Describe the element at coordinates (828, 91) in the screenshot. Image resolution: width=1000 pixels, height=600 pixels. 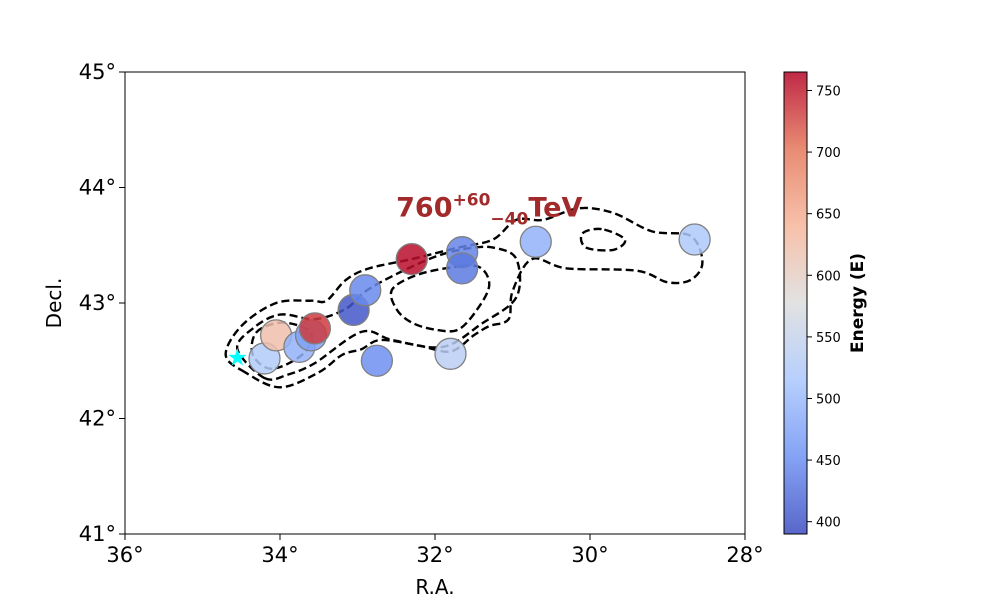
I see `colorbar-tick-label-7: 750` at that location.